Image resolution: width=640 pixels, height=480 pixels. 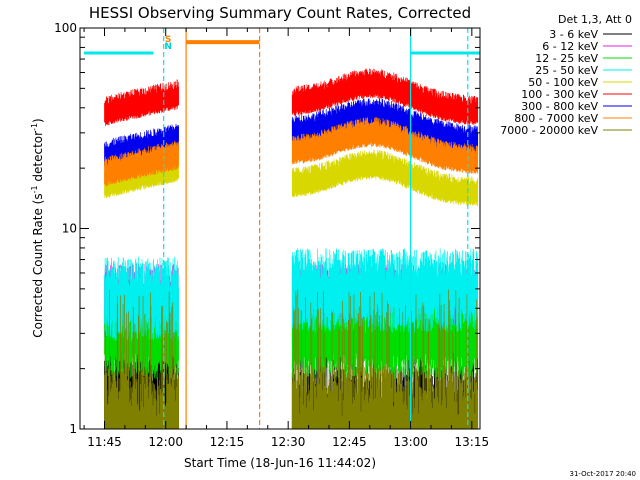 I want to click on y-axis-label-end: ), so click(x=38, y=120).